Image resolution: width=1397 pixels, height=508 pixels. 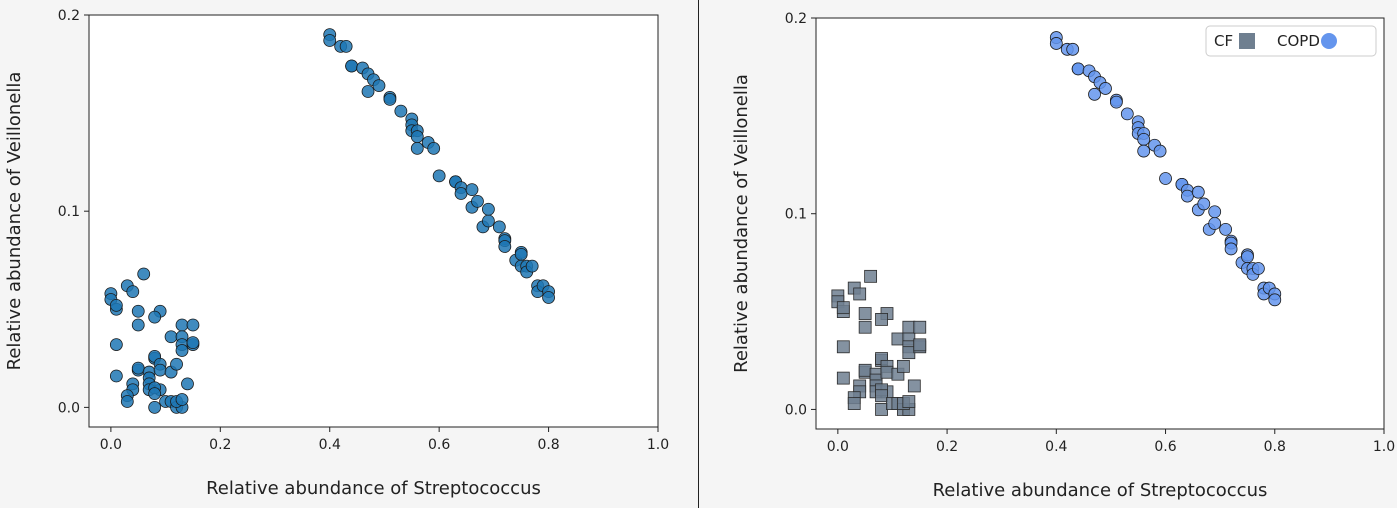 I want to click on x-tick-label: 0.4, so click(x=330, y=445).